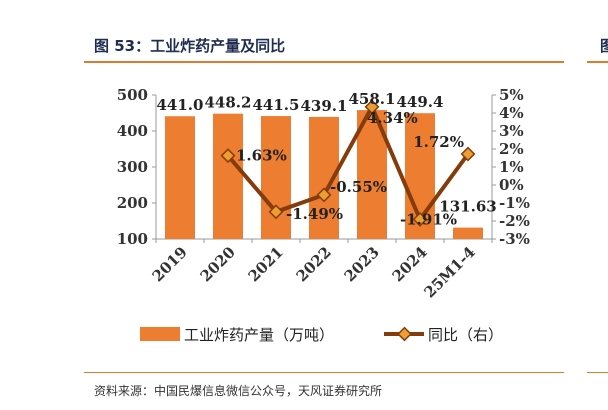  I want to click on legend-bar-label: 工业炸药产量（万吨）, so click(259, 335).